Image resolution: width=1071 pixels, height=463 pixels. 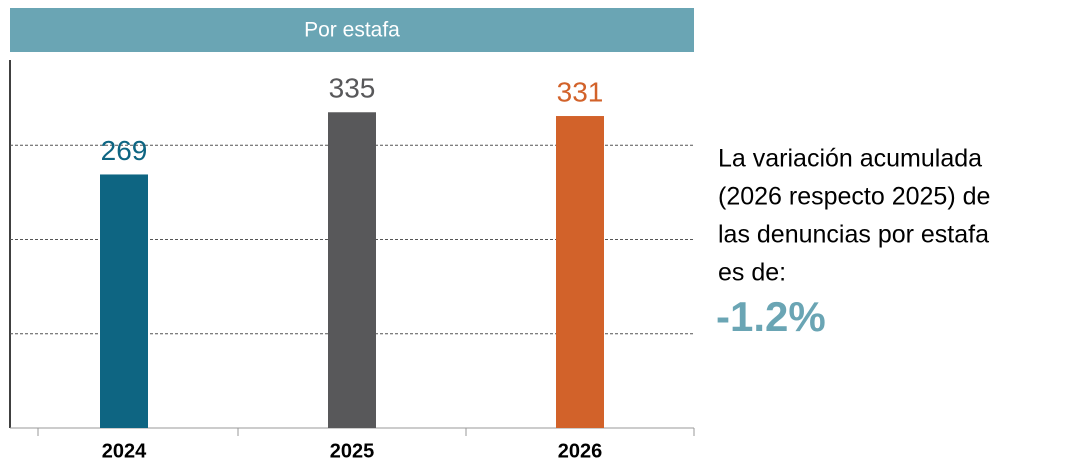 I want to click on x-tick-label: 2024, so click(x=124, y=451).